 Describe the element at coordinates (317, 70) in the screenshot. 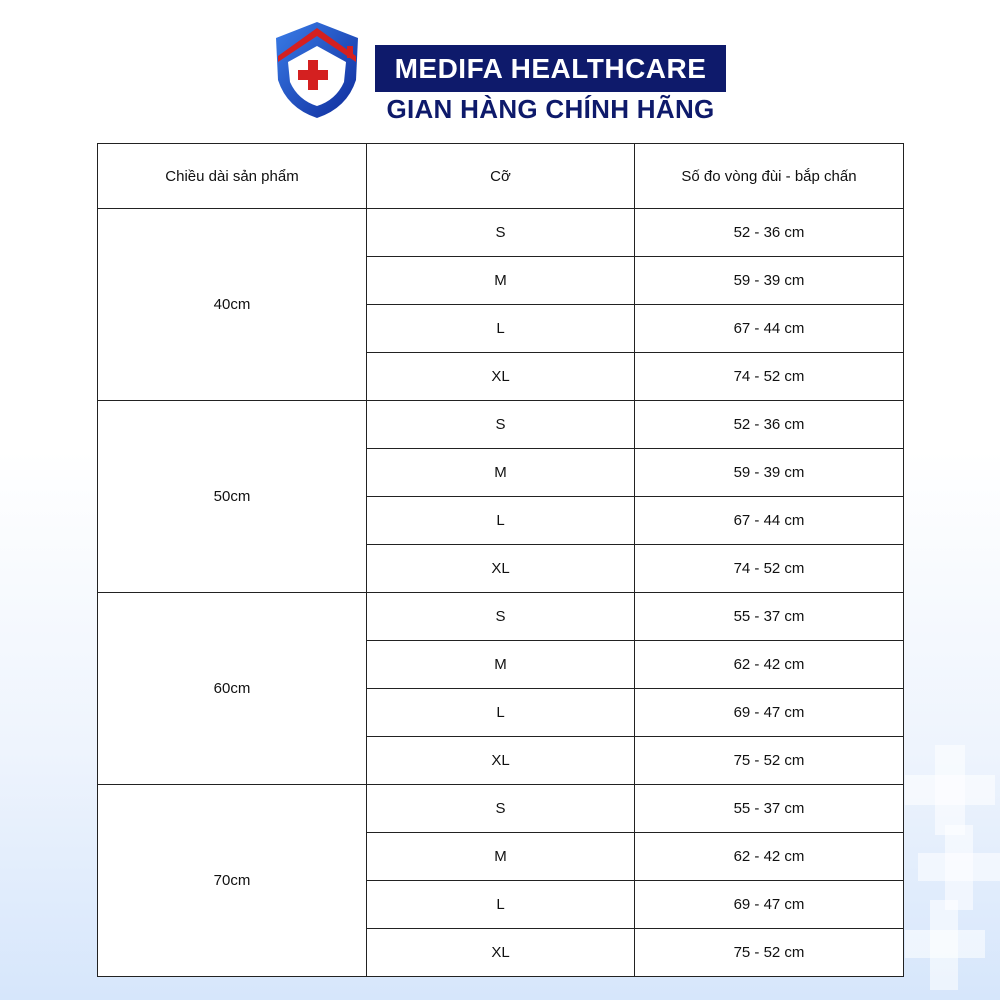

I see `shield-logo-icon` at that location.